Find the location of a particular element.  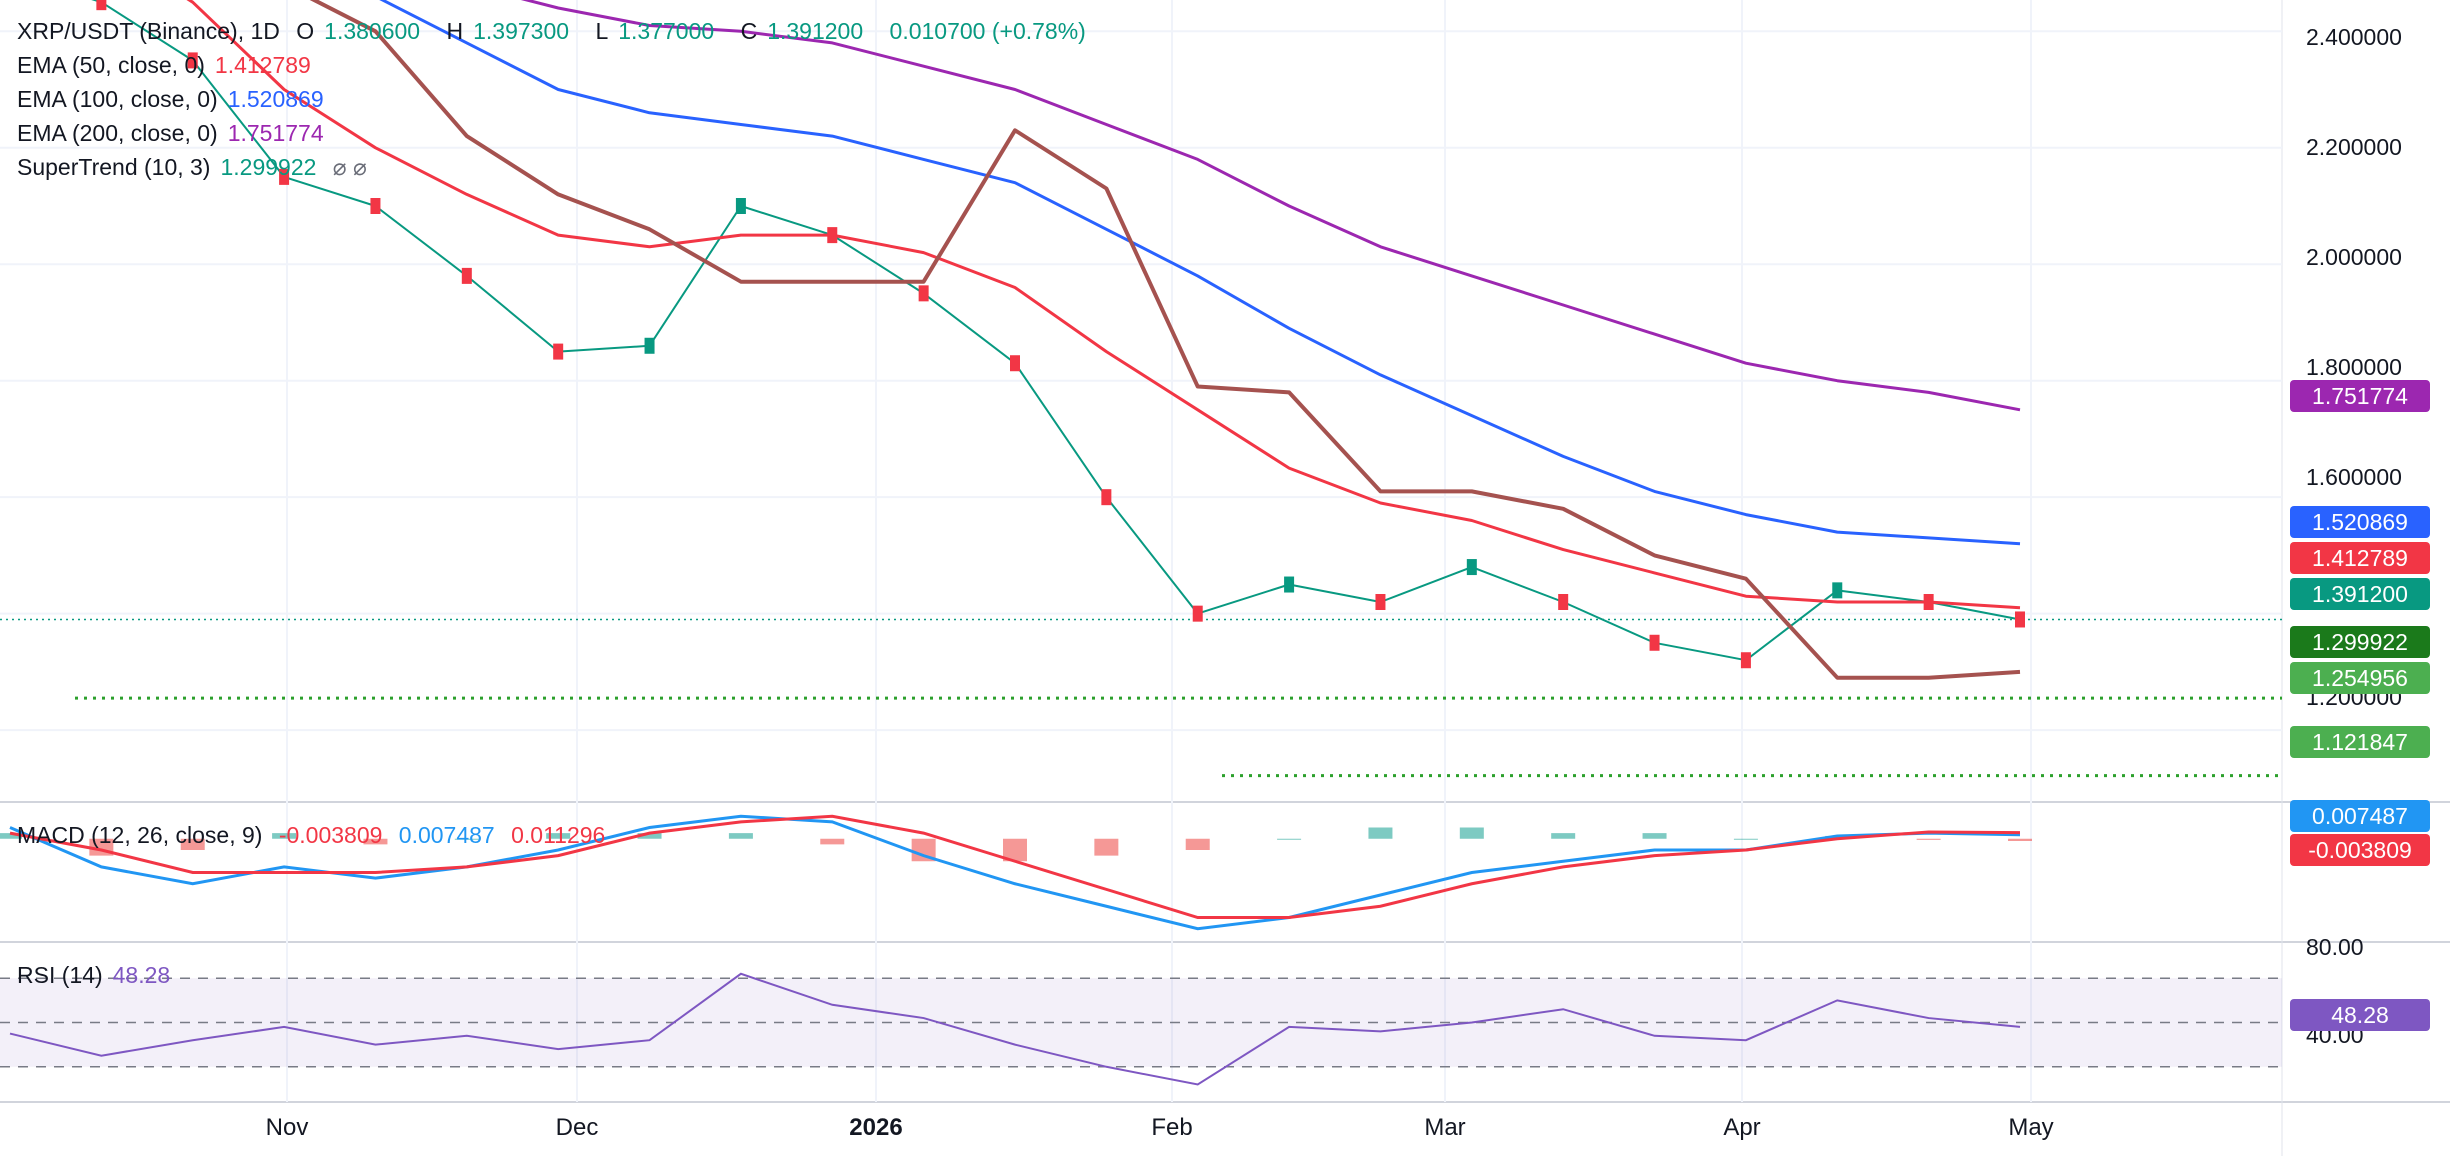

supertrend-legend: SuperTrend (10, 3) 1.299922 ⌀ ⌀ is located at coordinates (192, 167).